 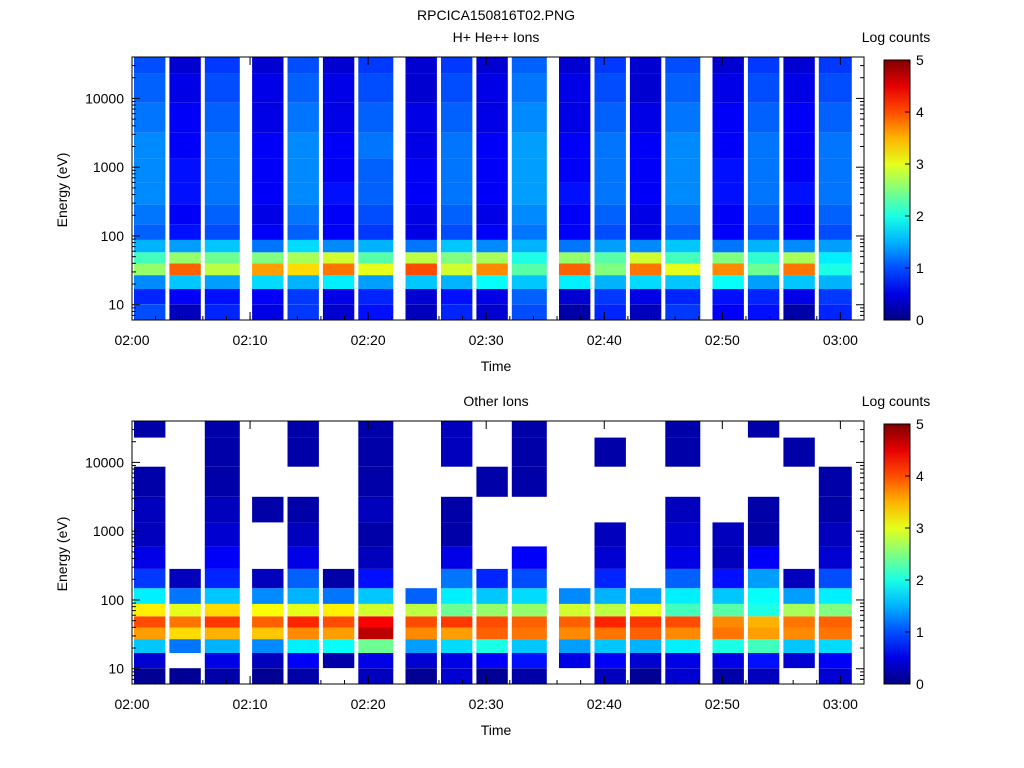 What do you see at coordinates (722, 340) in the screenshot?
I see `x-tick-label: 02:50` at bounding box center [722, 340].